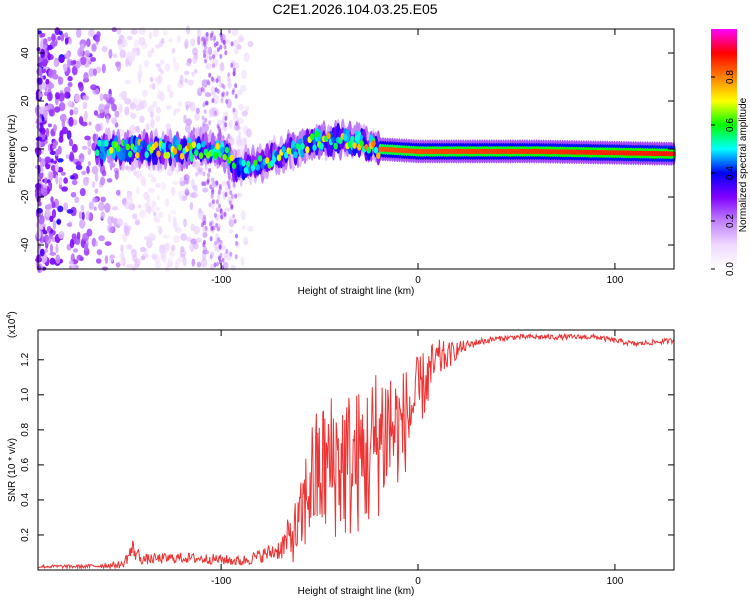  What do you see at coordinates (25, 394) in the screenshot?
I see `y-tick-label: 1.0` at bounding box center [25, 394].